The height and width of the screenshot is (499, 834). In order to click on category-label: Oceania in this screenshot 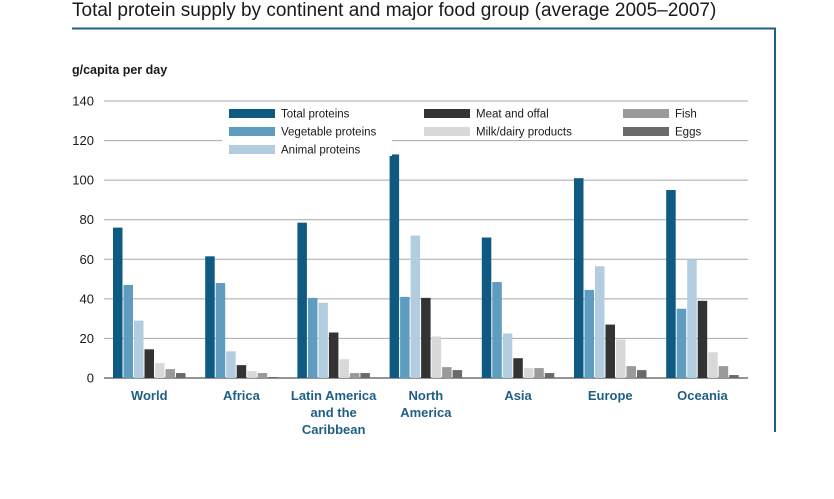, I will do `click(702, 395)`.